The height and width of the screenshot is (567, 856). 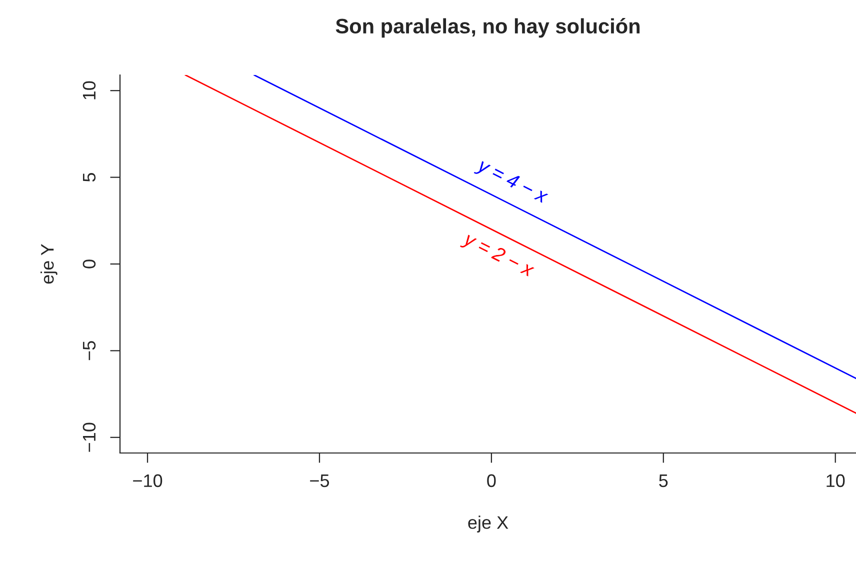 What do you see at coordinates (89, 90) in the screenshot?
I see `y-tick-label: 10` at bounding box center [89, 90].